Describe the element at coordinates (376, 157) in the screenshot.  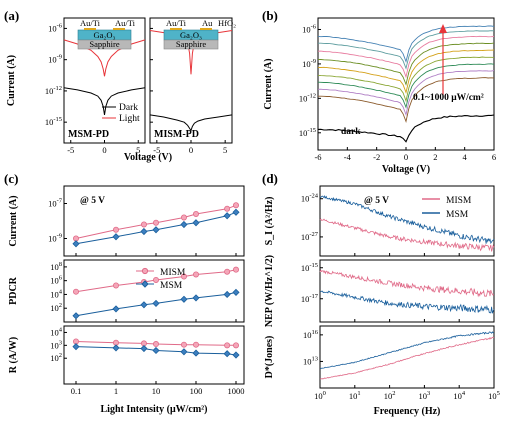
I see `panel-b-xtick-label: -2` at that location.